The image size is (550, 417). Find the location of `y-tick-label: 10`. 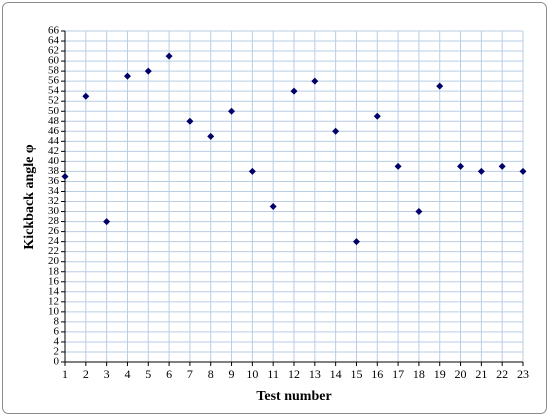

y-tick-label: 10 is located at coordinates (54, 311).